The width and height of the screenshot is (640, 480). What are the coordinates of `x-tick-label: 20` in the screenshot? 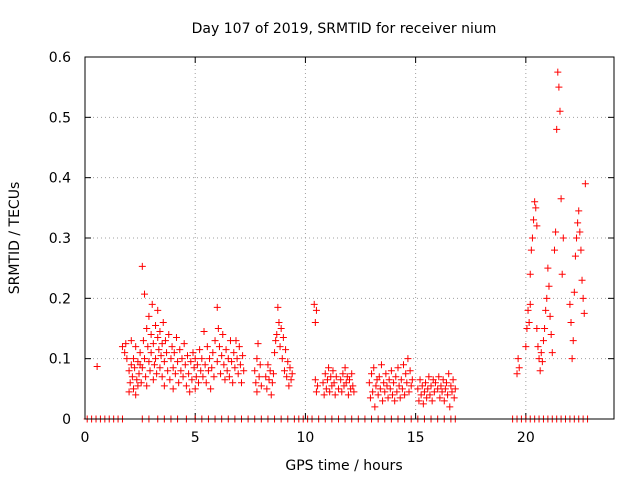 It's located at (526, 438).